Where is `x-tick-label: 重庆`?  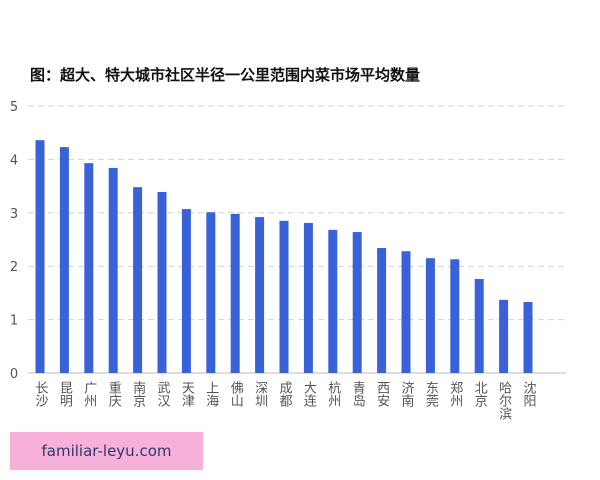 x-tick-label: 重庆 is located at coordinates (114, 393).